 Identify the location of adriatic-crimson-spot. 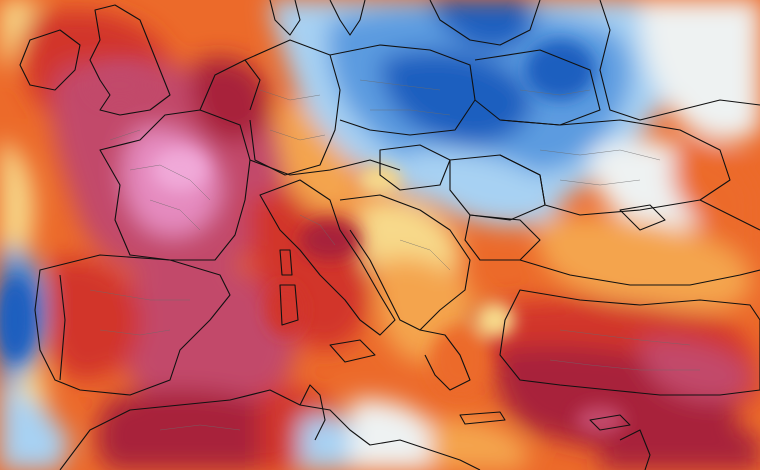
(330, 240).